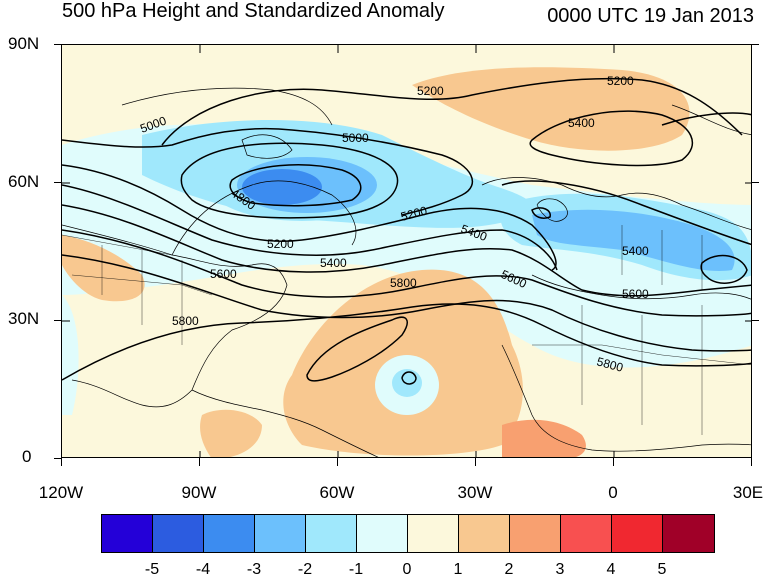 This screenshot has width=768, height=579. What do you see at coordinates (61, 492) in the screenshot?
I see `lon-label-120w: 120W` at bounding box center [61, 492].